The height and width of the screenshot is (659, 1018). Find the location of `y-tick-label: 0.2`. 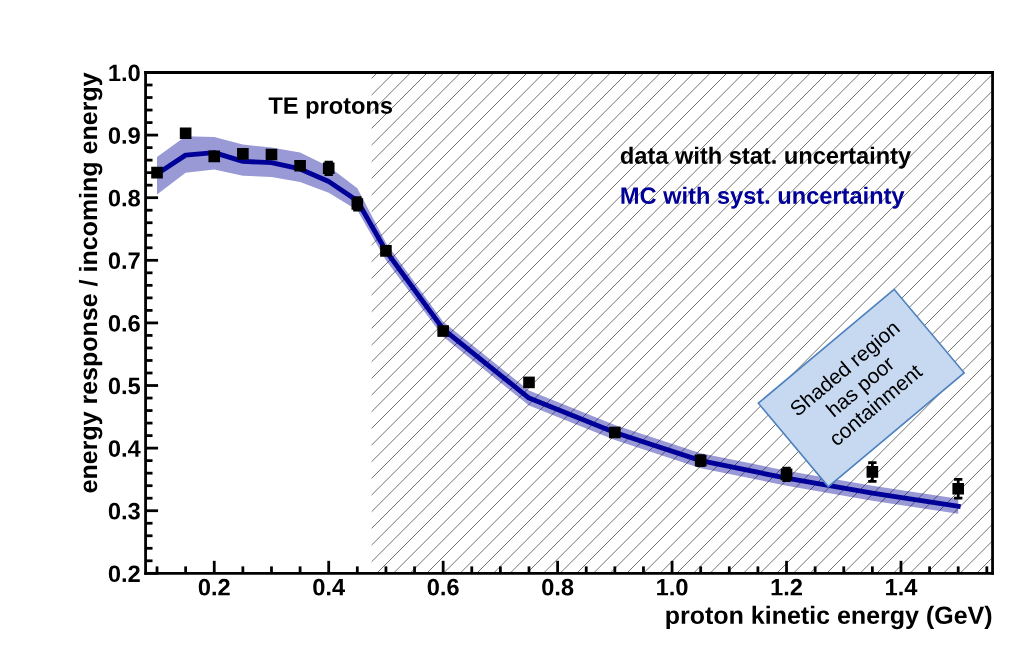

y-tick-label: 0.2 is located at coordinates (124, 574).